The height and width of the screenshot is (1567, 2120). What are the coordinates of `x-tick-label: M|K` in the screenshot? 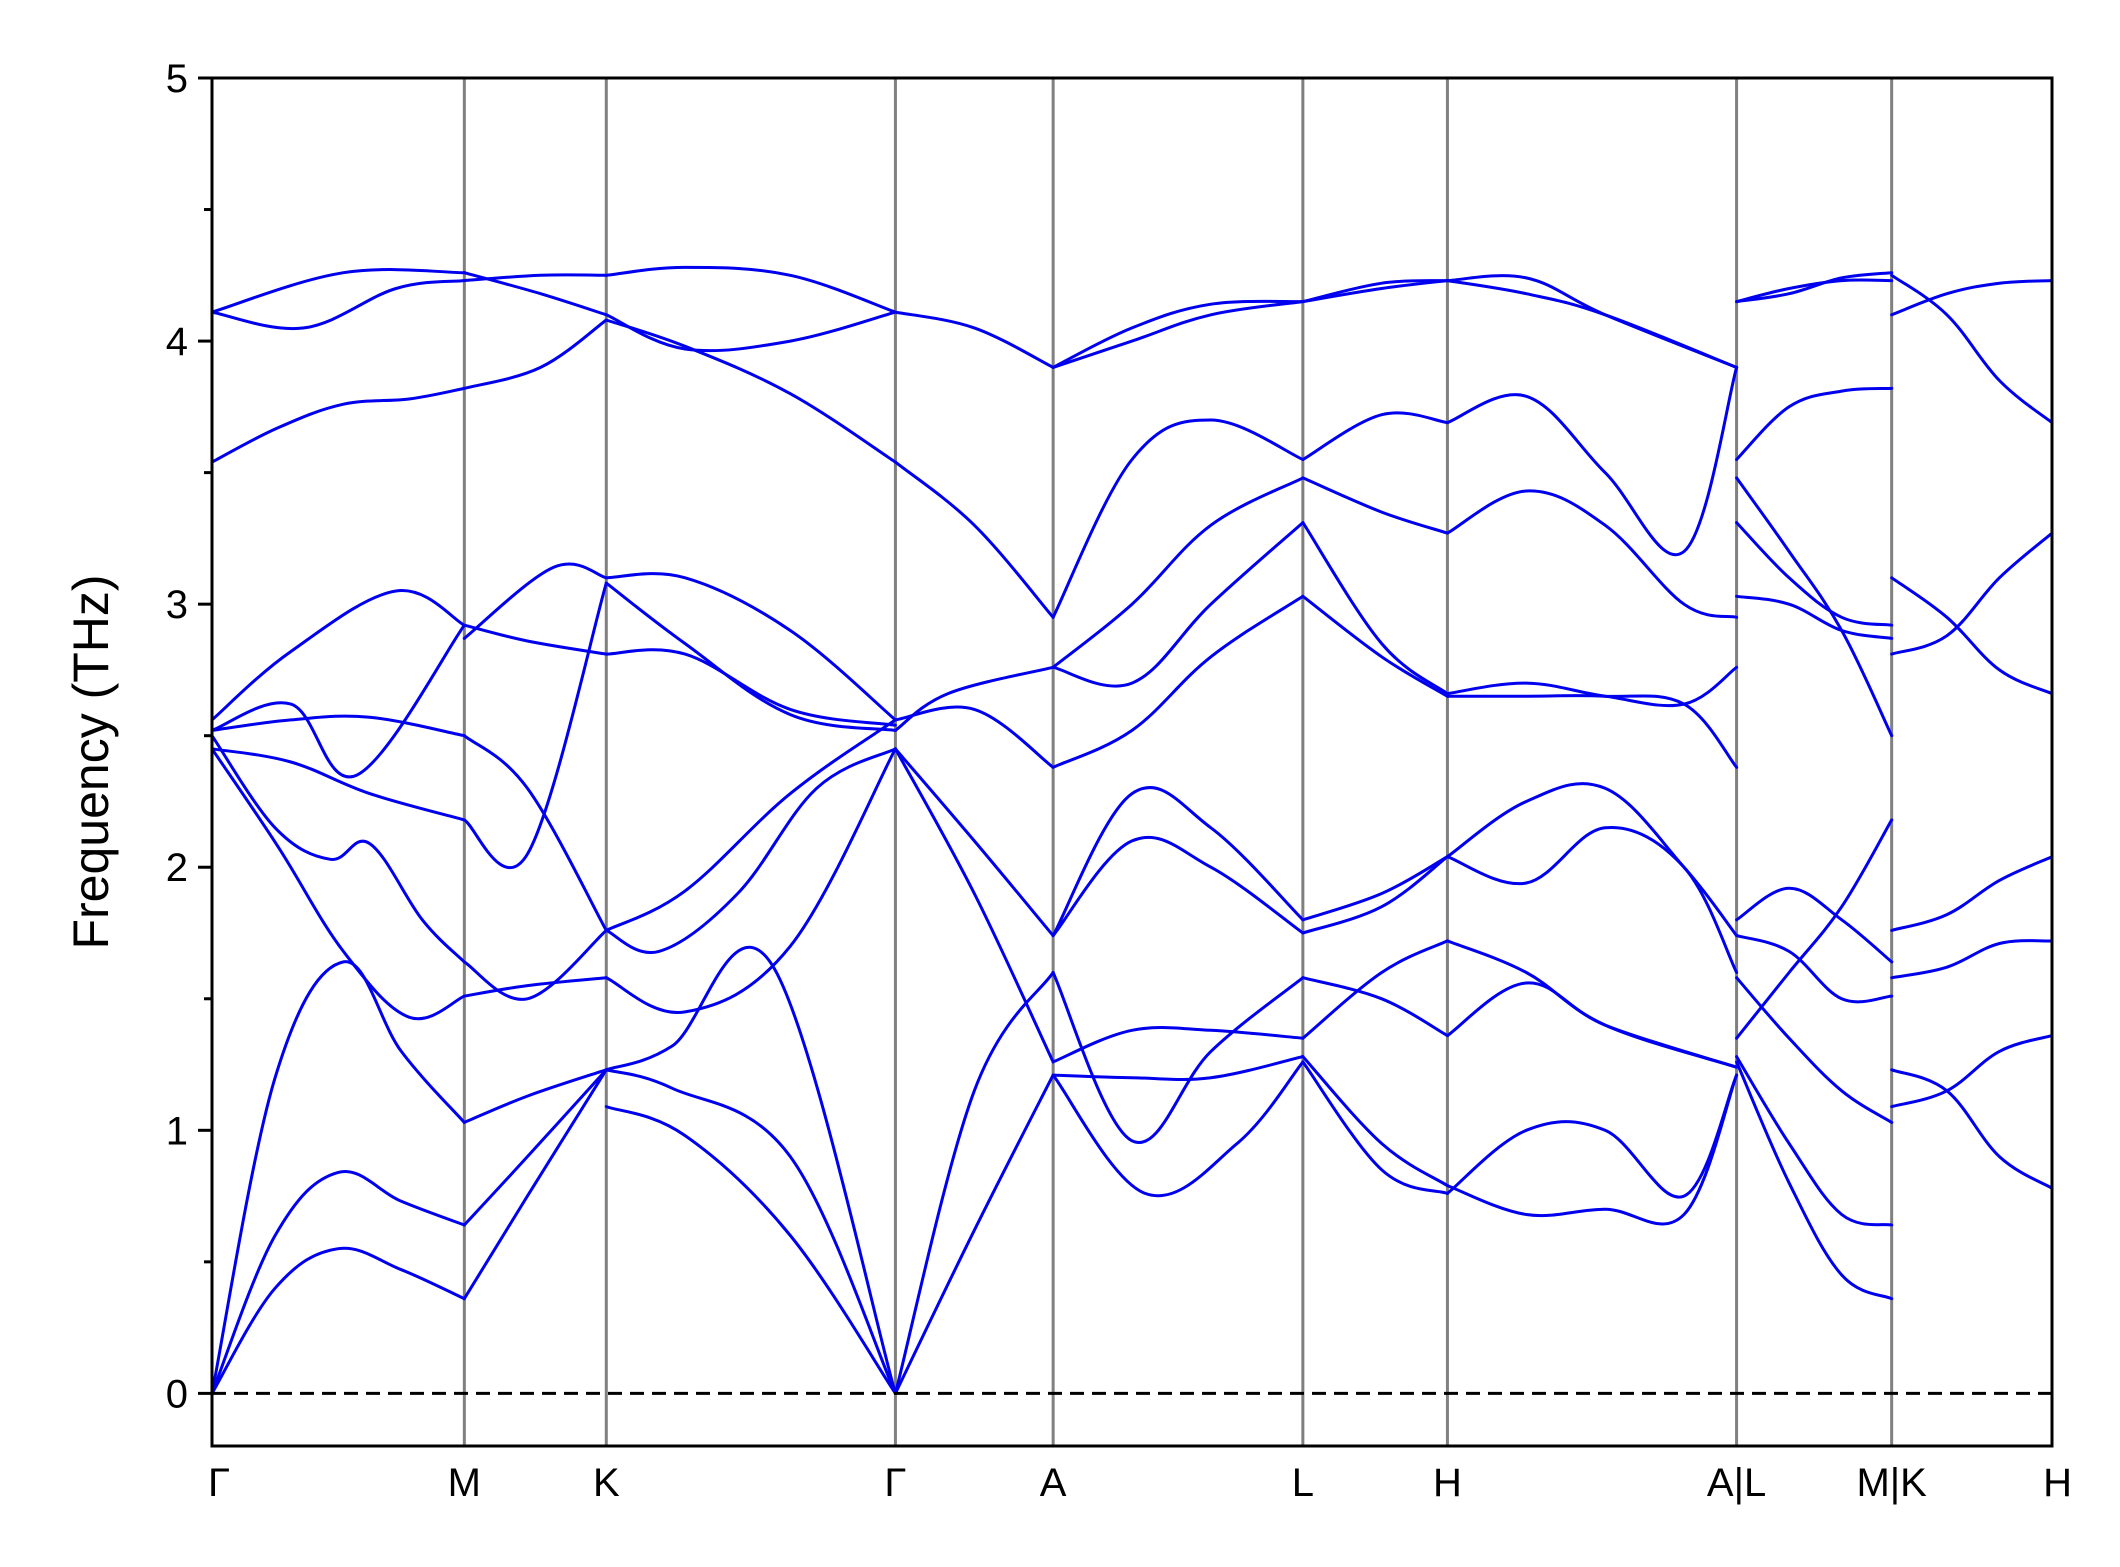 It's located at (1891, 1483).